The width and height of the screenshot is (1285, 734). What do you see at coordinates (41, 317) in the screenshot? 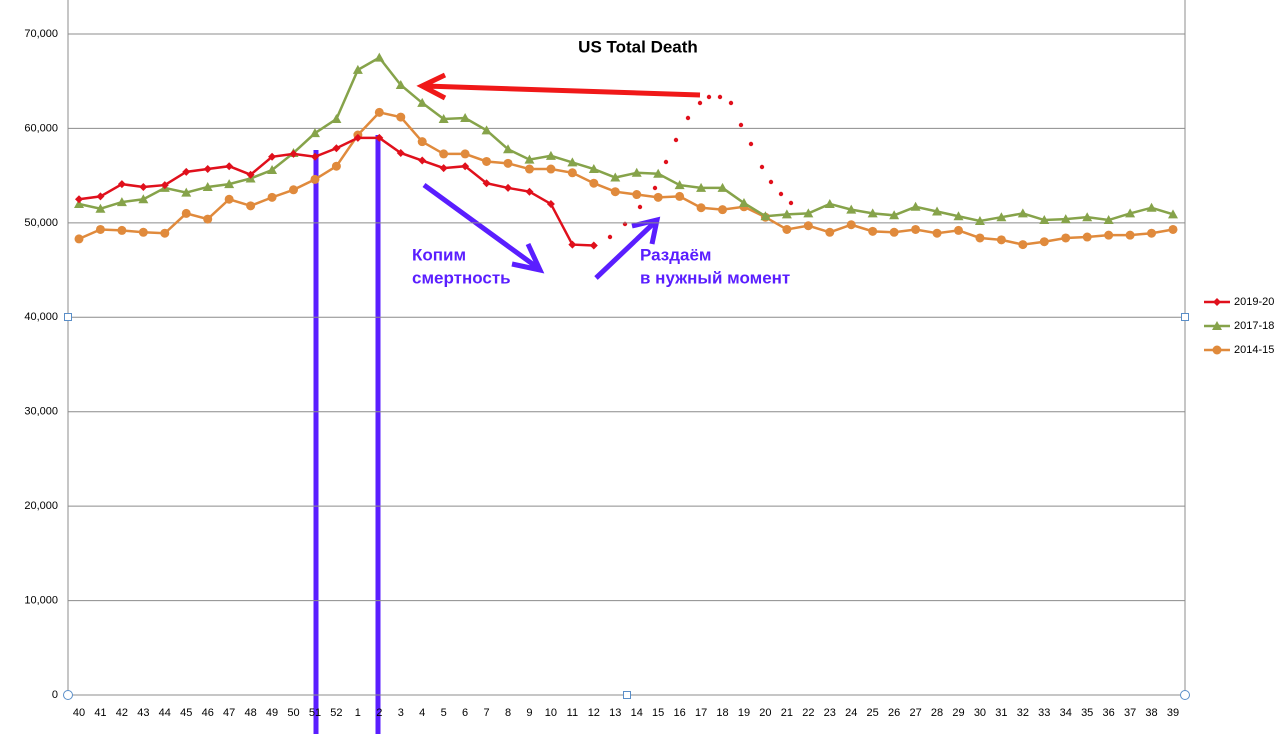
I see `y-tick-label: 40,000` at bounding box center [41, 317].